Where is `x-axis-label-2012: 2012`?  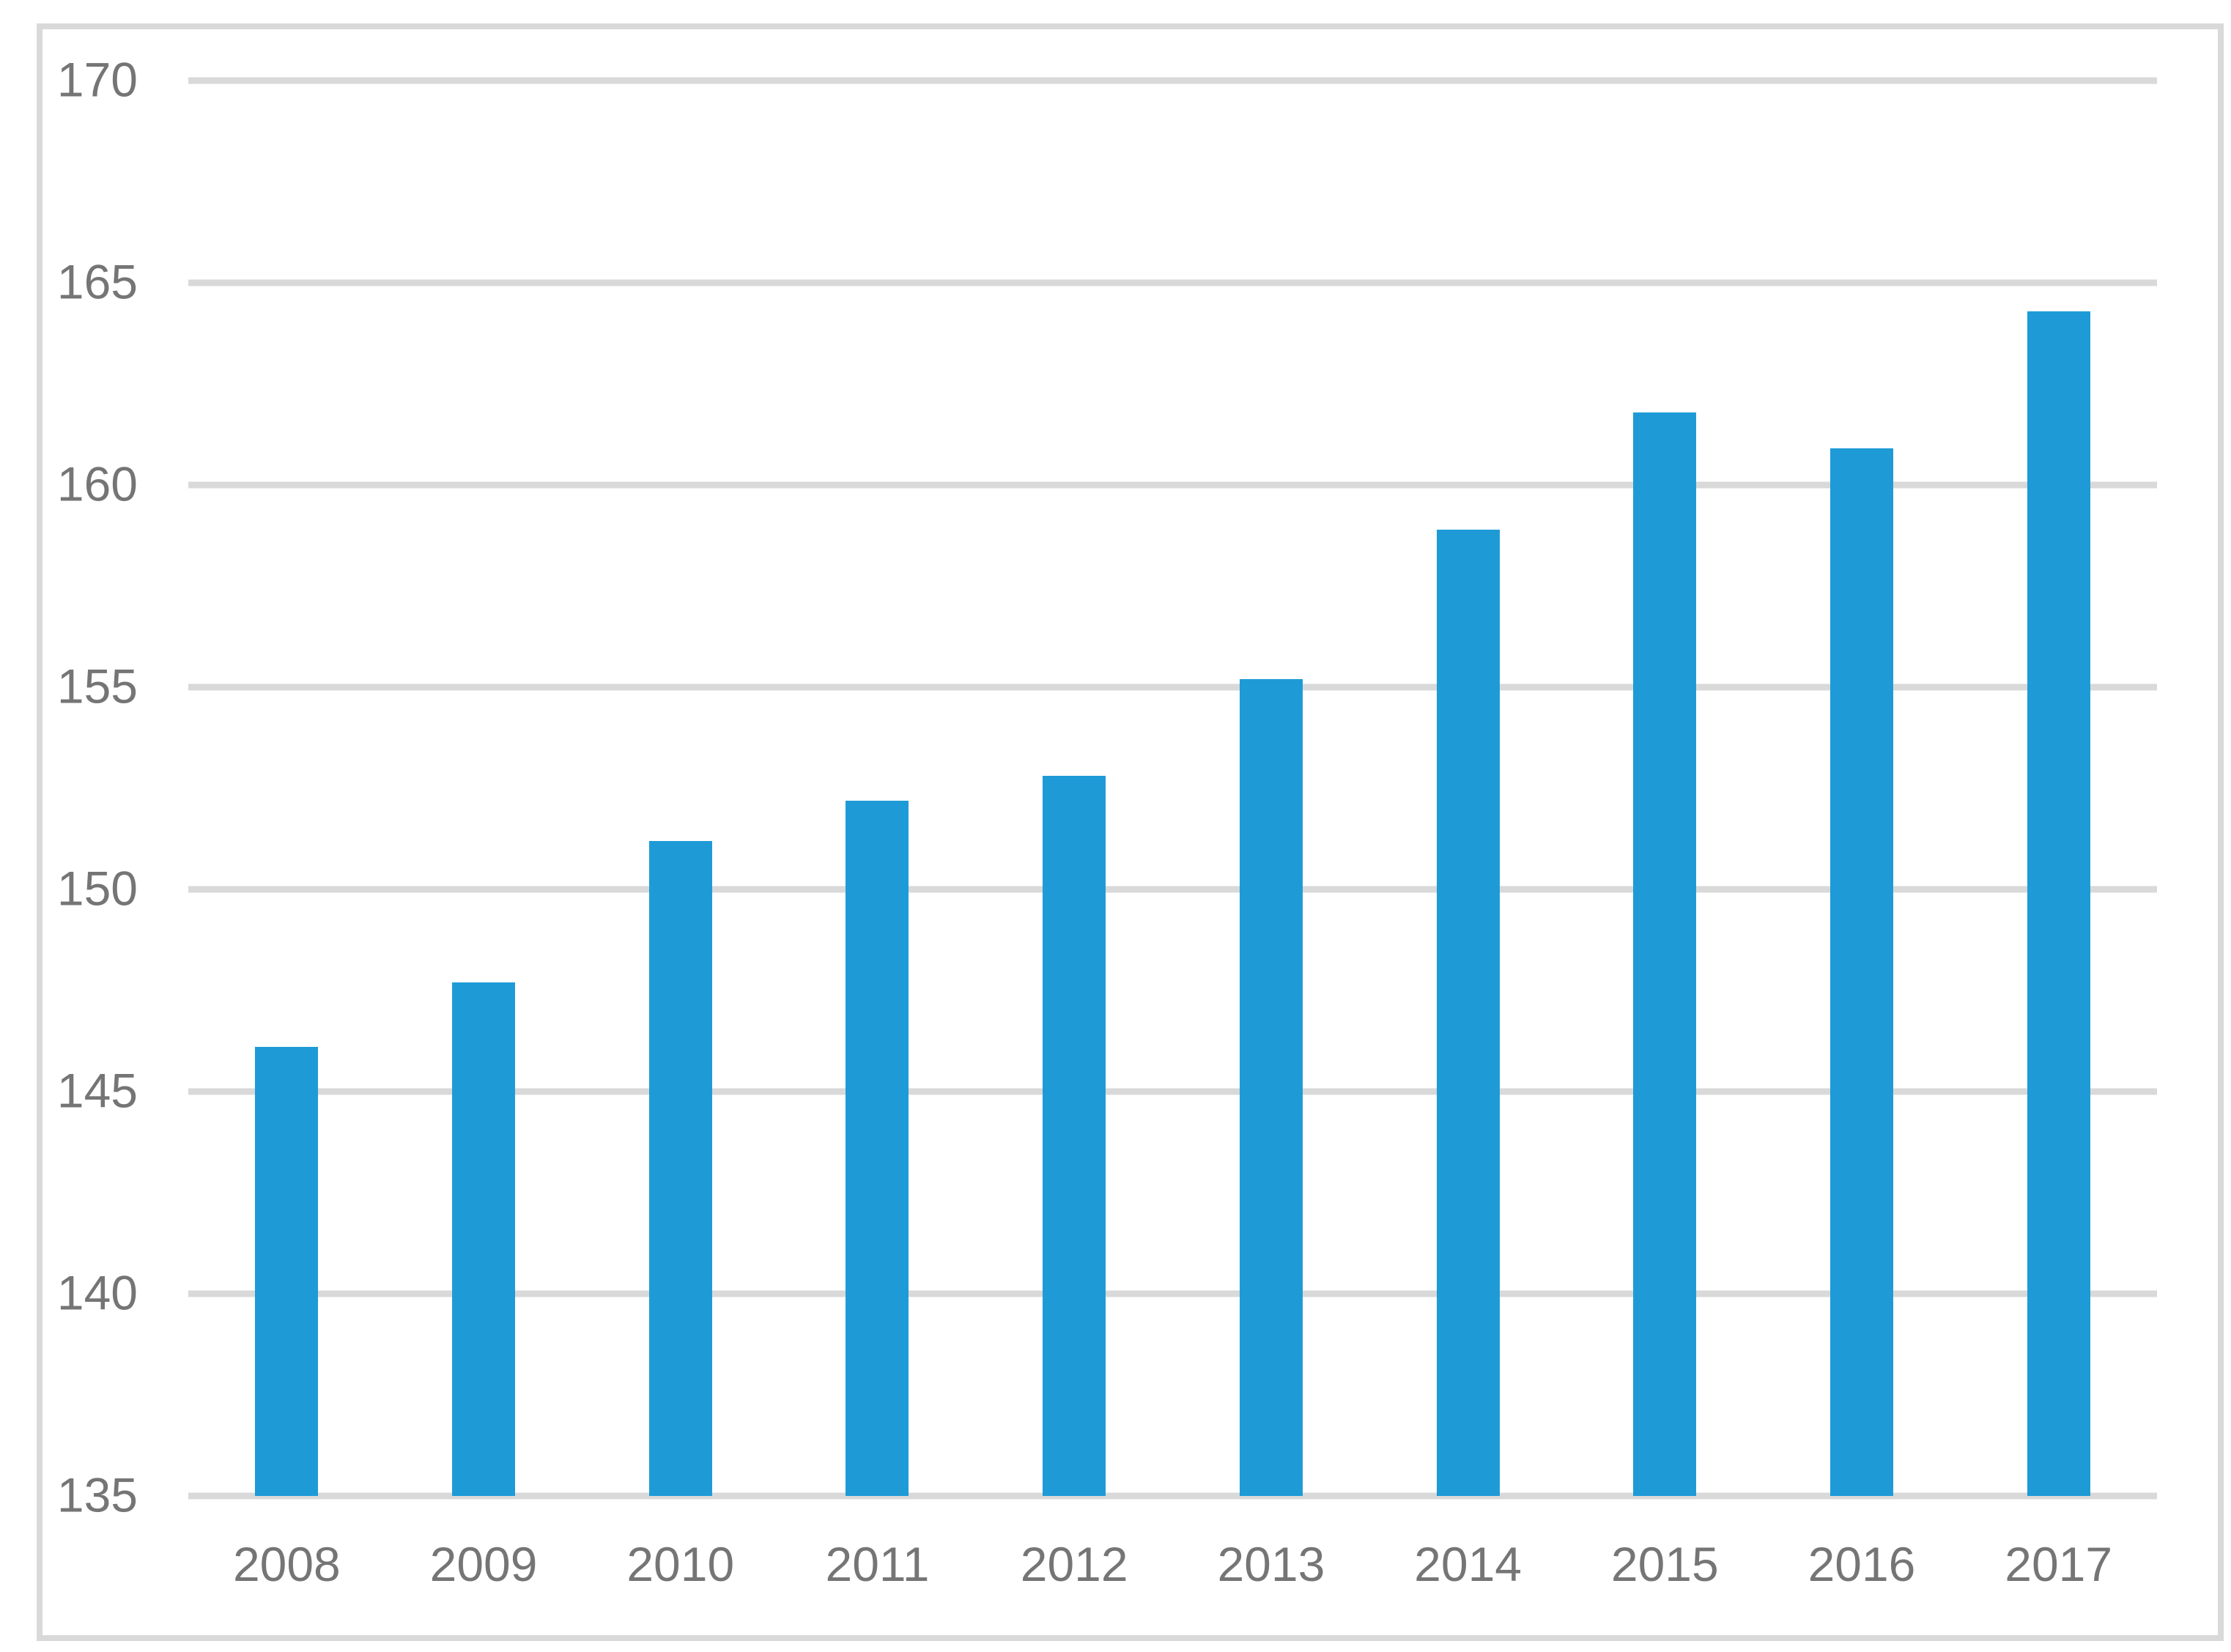 x-axis-label-2012: 2012 is located at coordinates (1074, 1564).